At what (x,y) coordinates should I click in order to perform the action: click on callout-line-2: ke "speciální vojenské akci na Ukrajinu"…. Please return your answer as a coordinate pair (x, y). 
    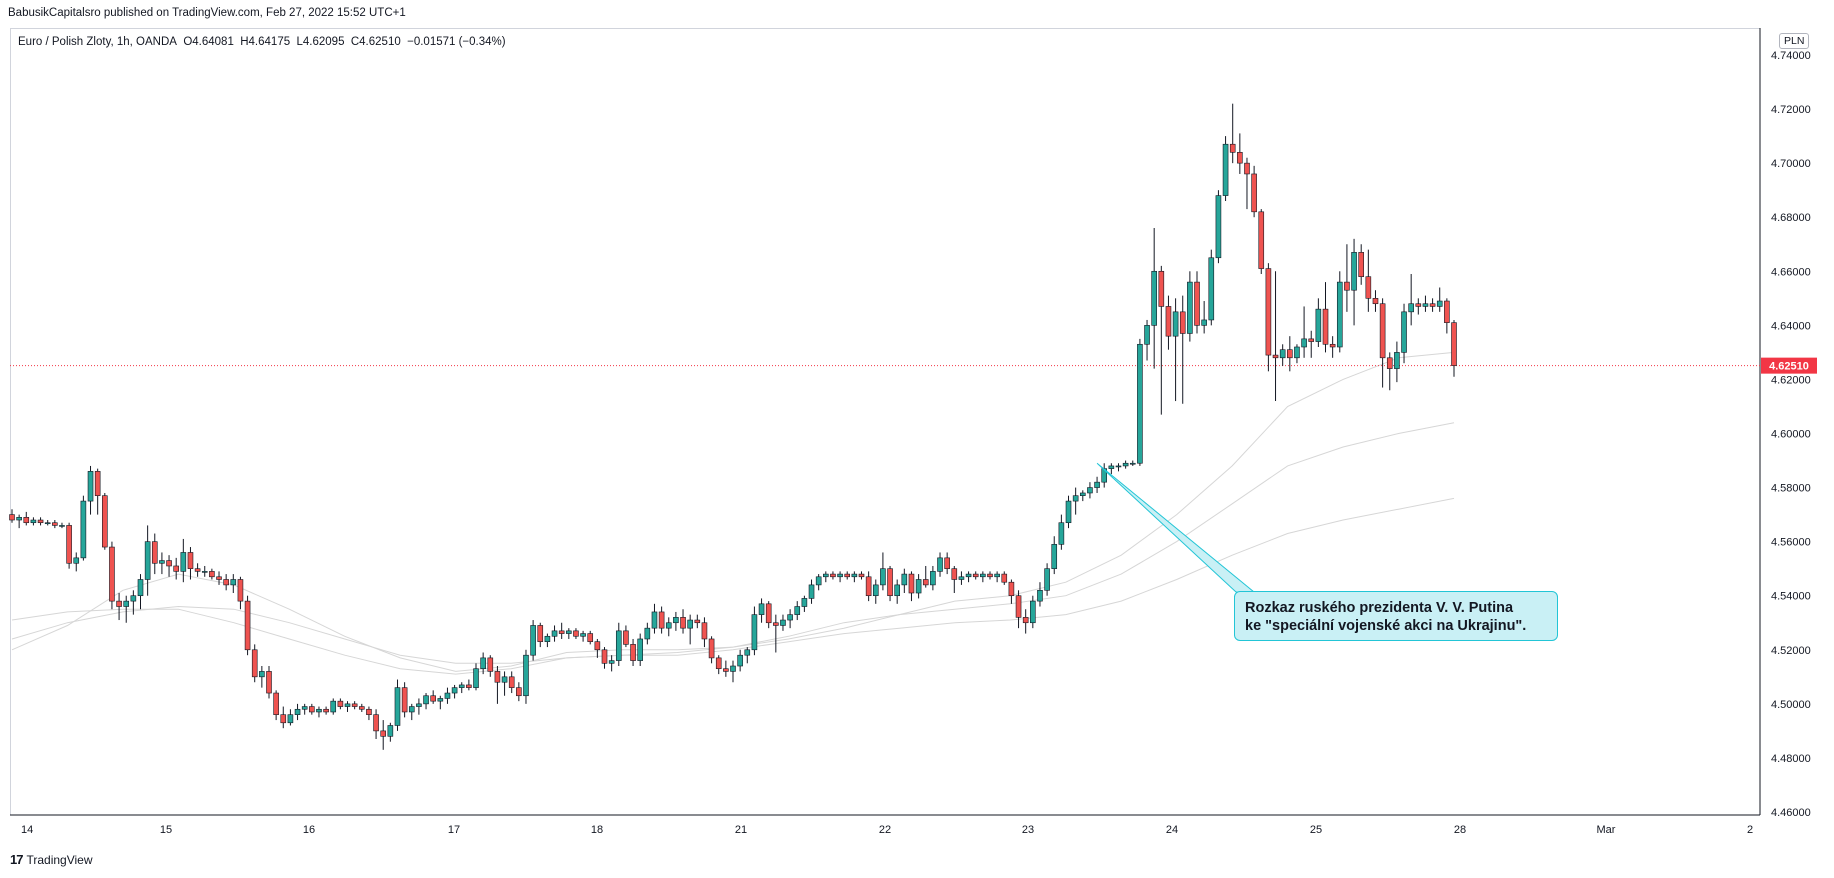
    Looking at the image, I should click on (1386, 626).